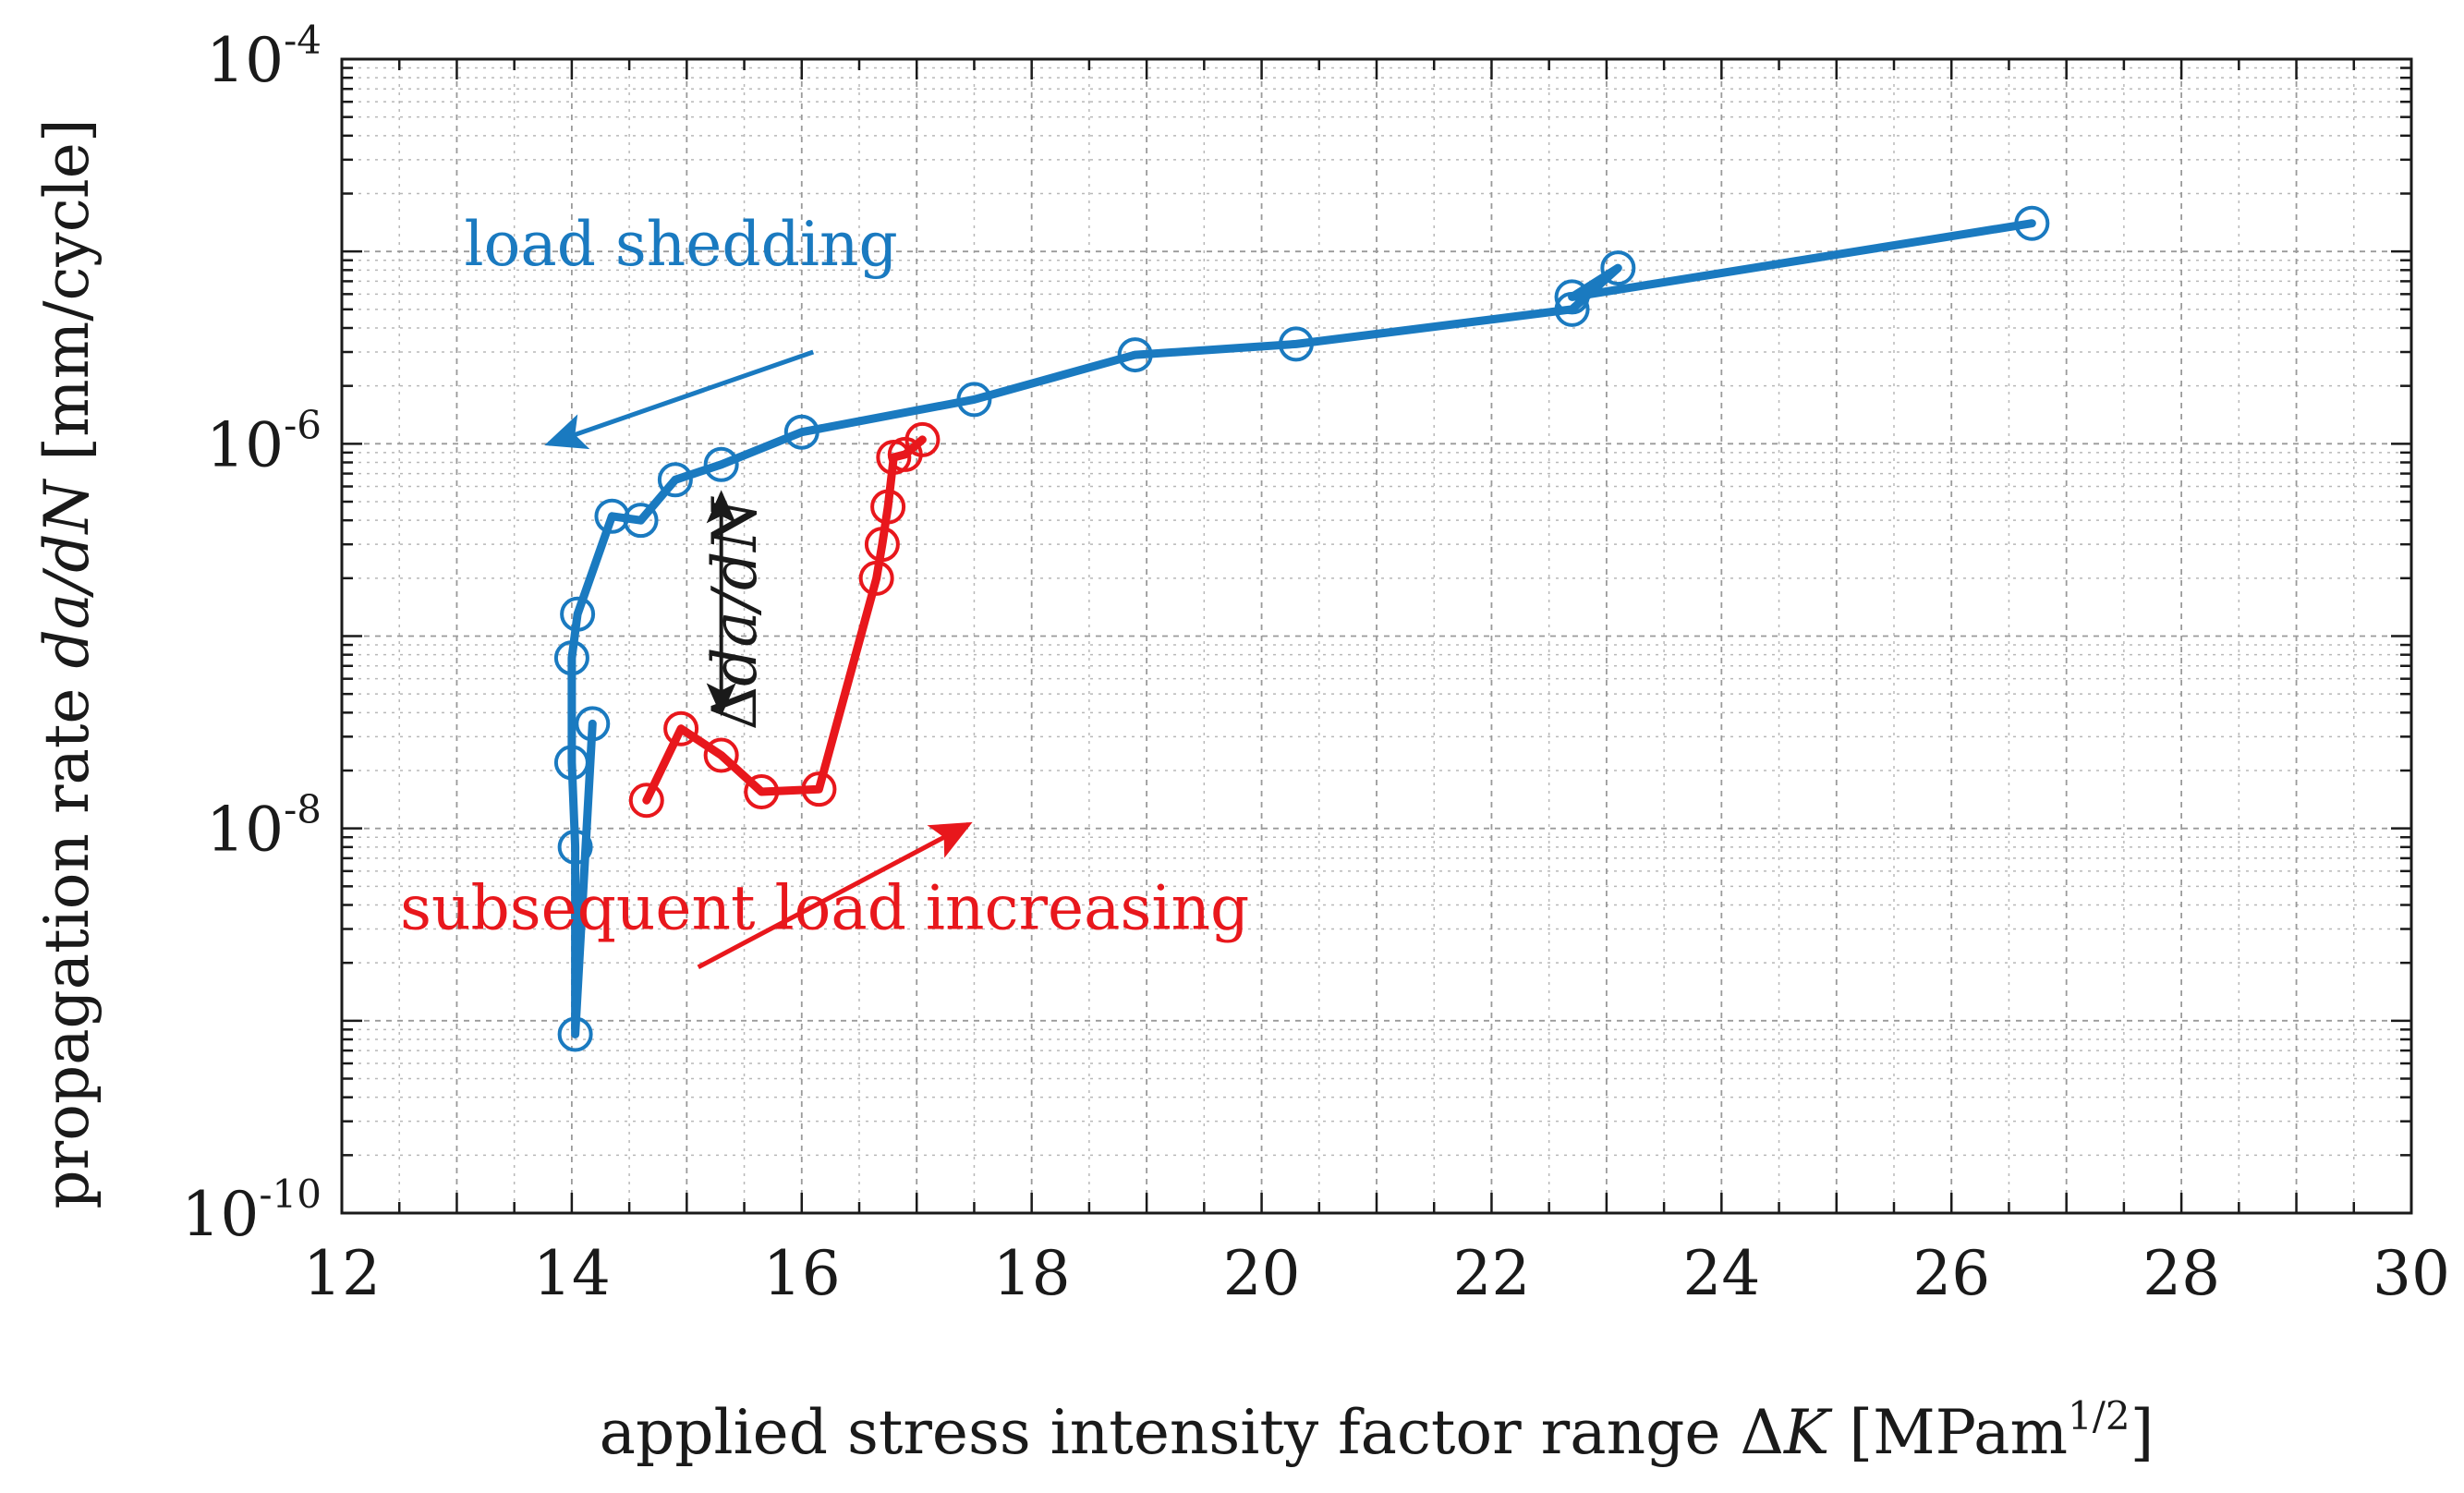 The image size is (2464, 1493). I want to click on annotation-load-shedding: load shedding, so click(681, 244).